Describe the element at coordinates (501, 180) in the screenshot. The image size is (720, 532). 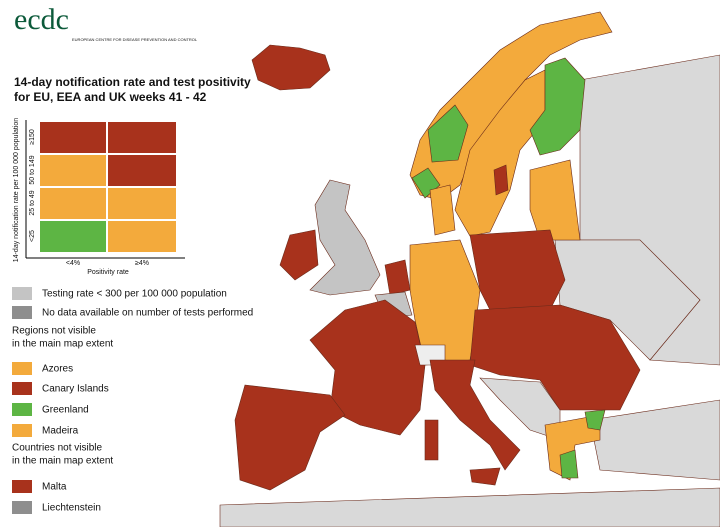
I see `sweden-region` at that location.